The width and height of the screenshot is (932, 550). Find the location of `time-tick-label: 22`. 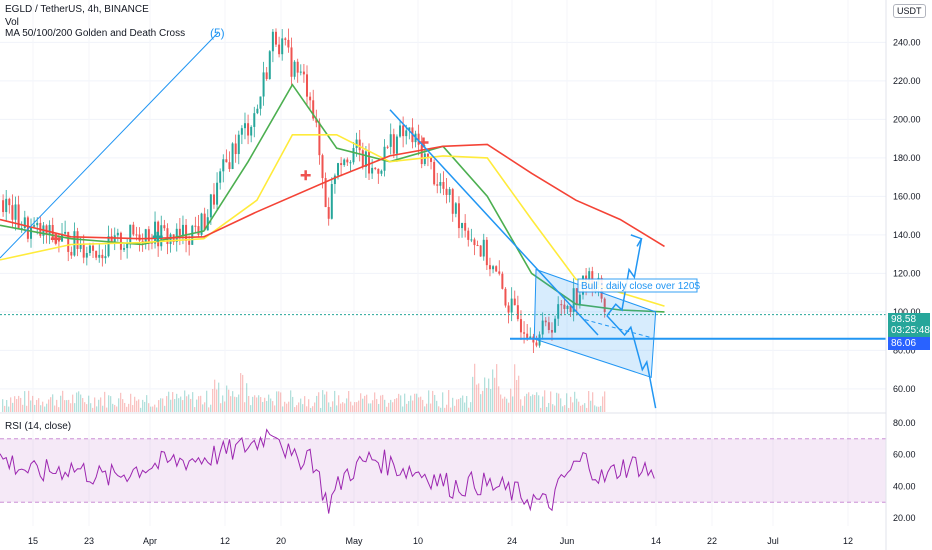

time-tick-label: 22 is located at coordinates (712, 541).